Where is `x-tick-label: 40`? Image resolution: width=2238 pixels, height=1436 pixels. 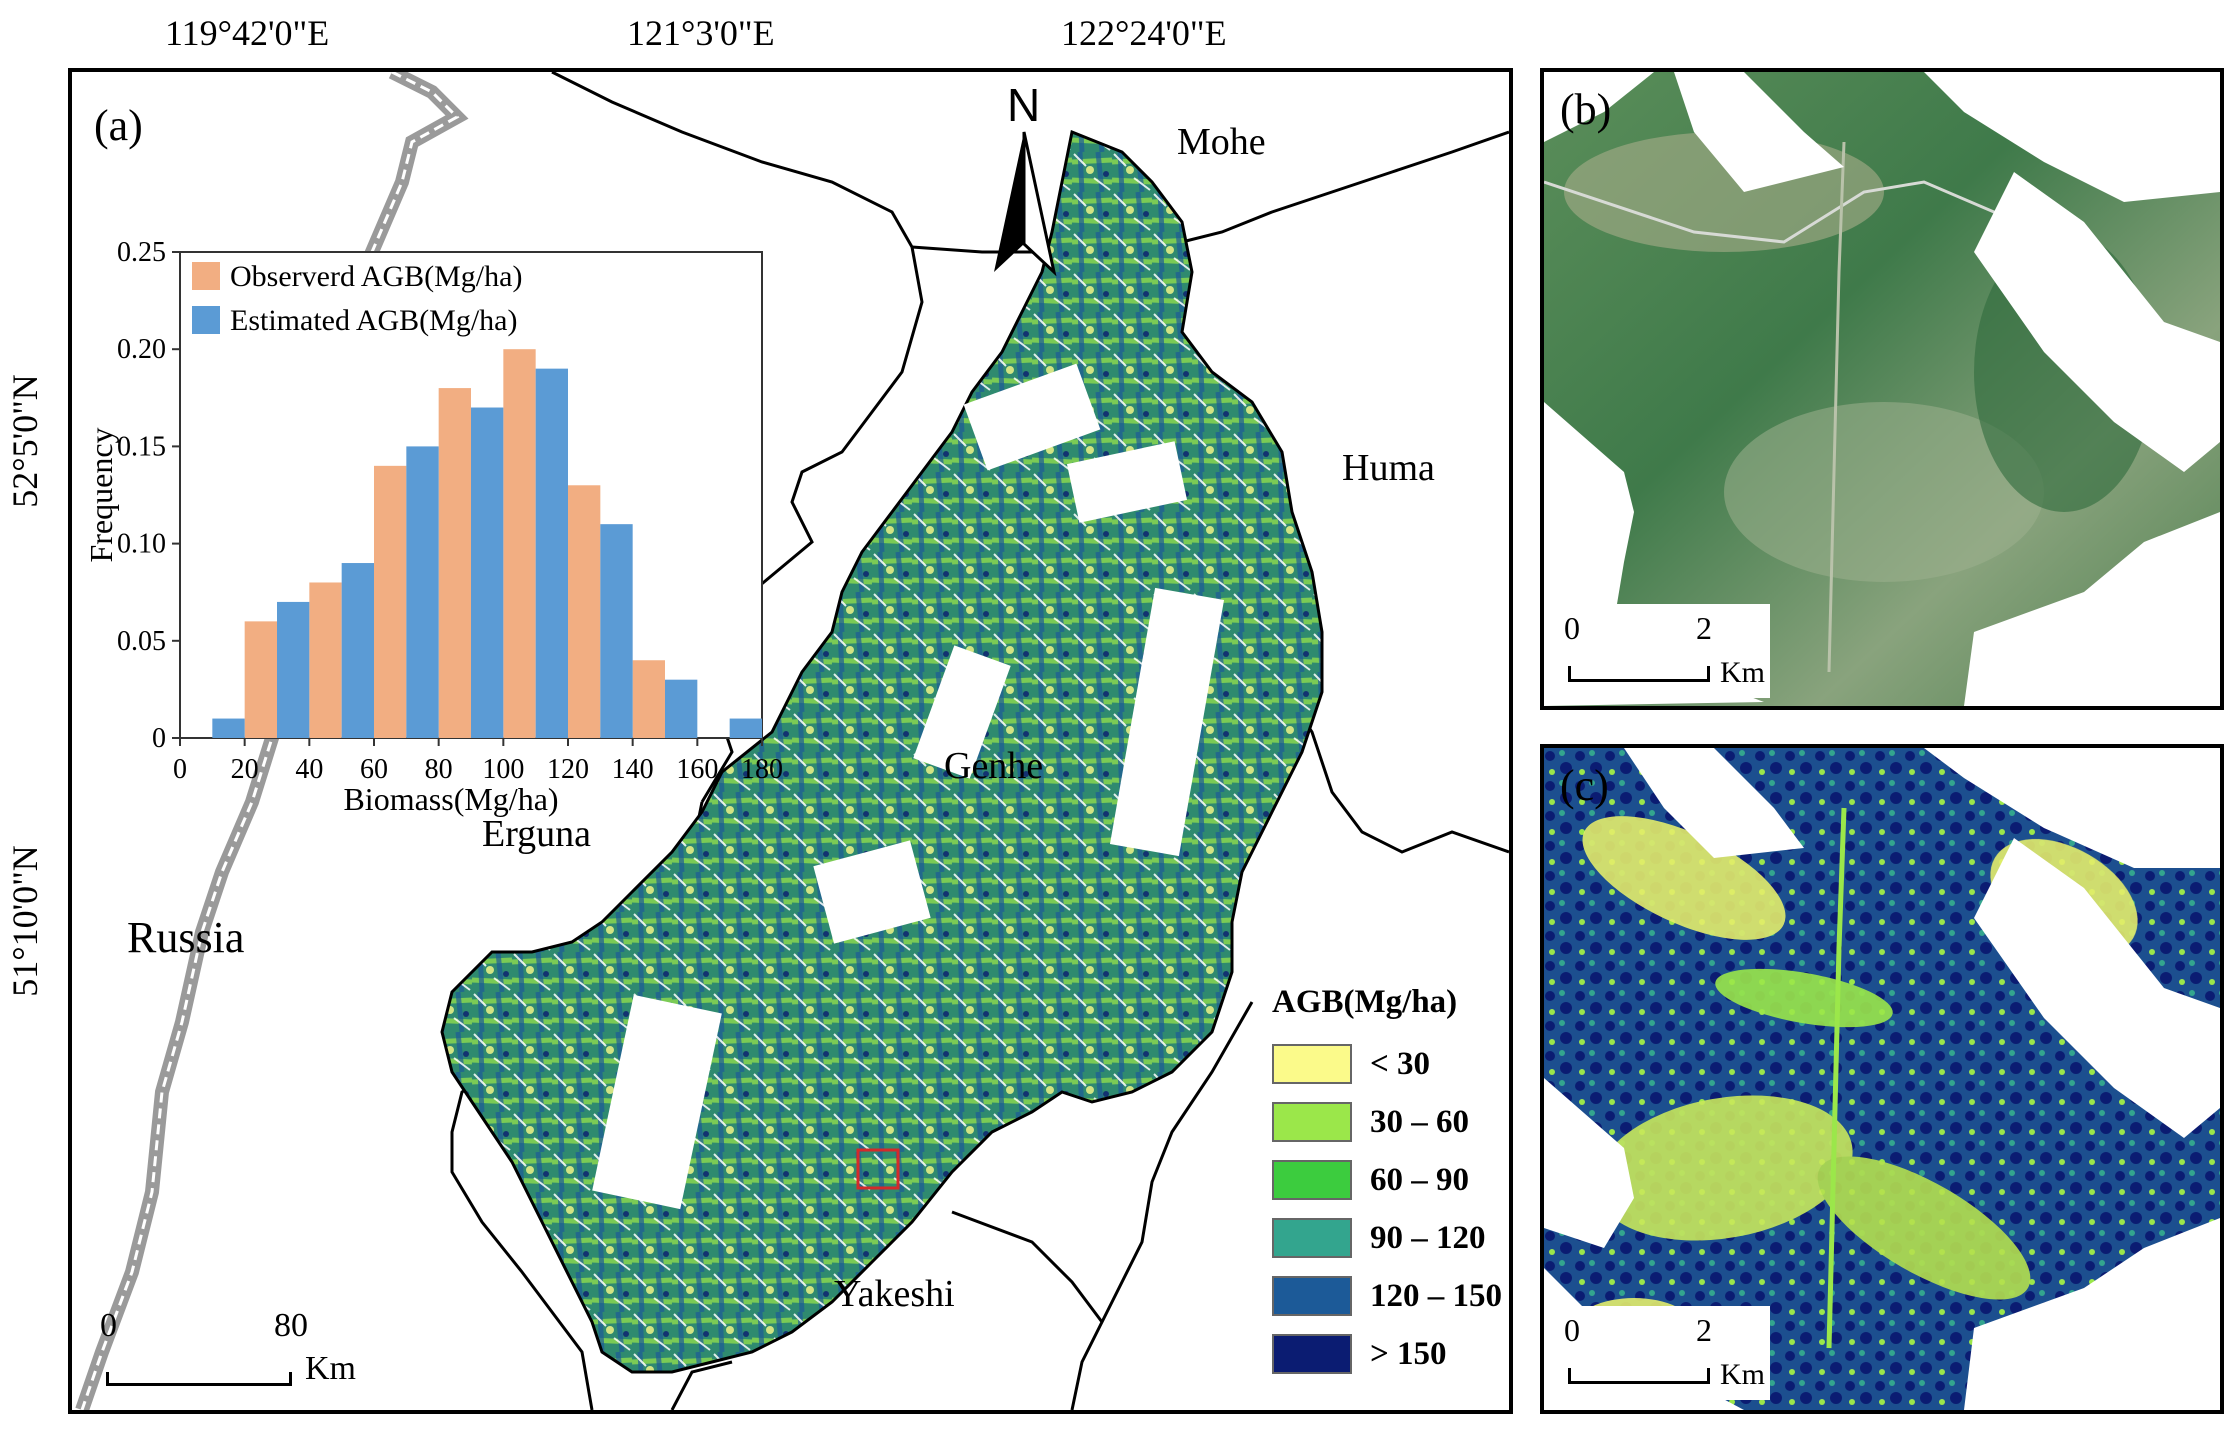
x-tick-label: 40 is located at coordinates (309, 769).